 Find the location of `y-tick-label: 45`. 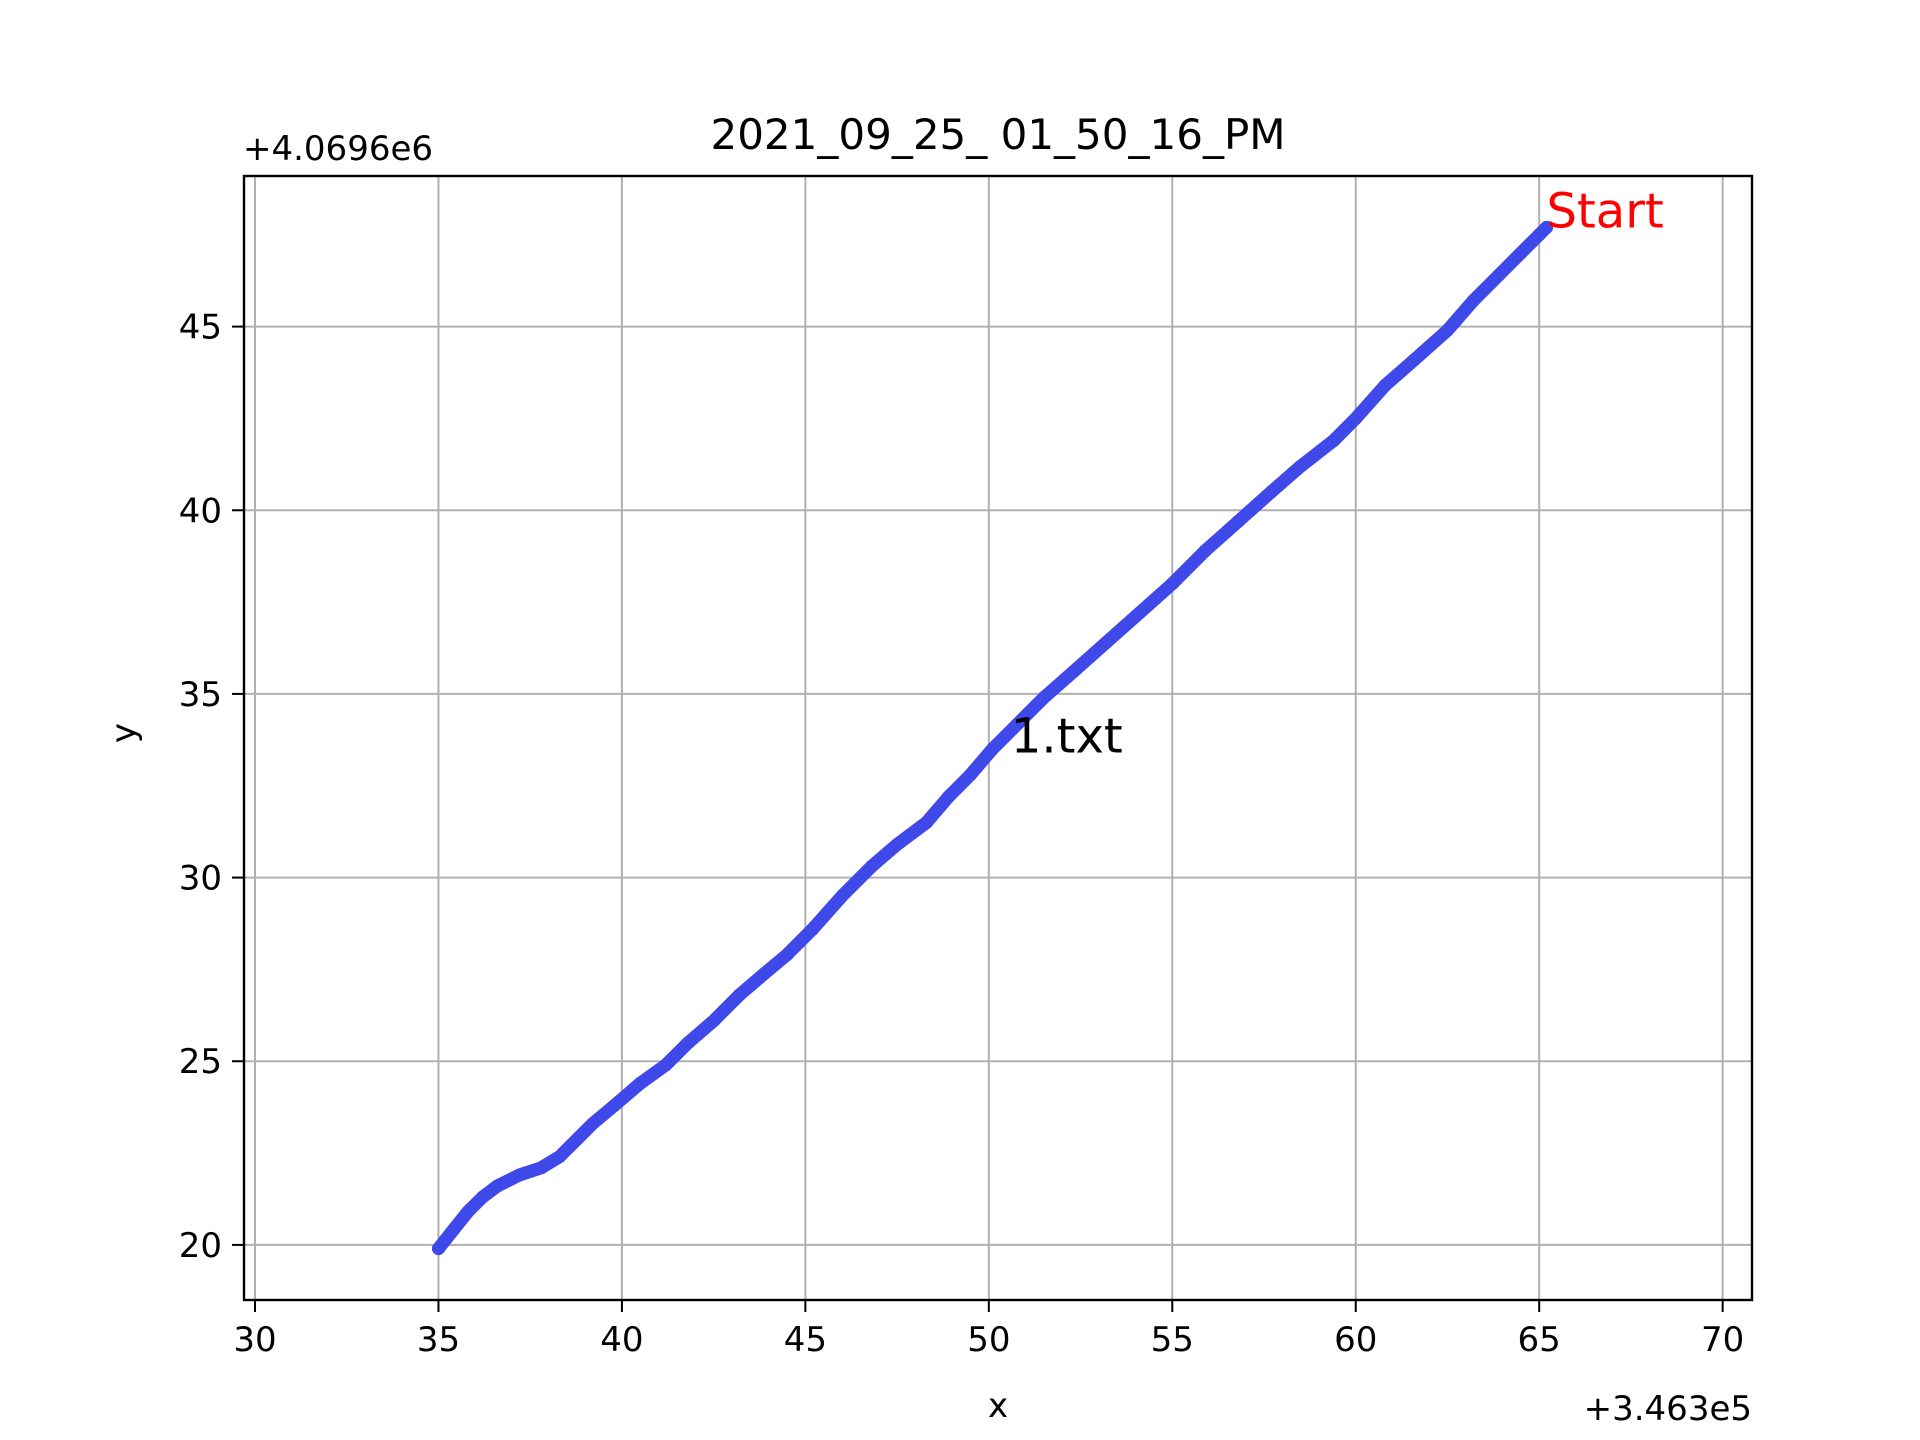

y-tick-label: 45 is located at coordinates (200, 328).